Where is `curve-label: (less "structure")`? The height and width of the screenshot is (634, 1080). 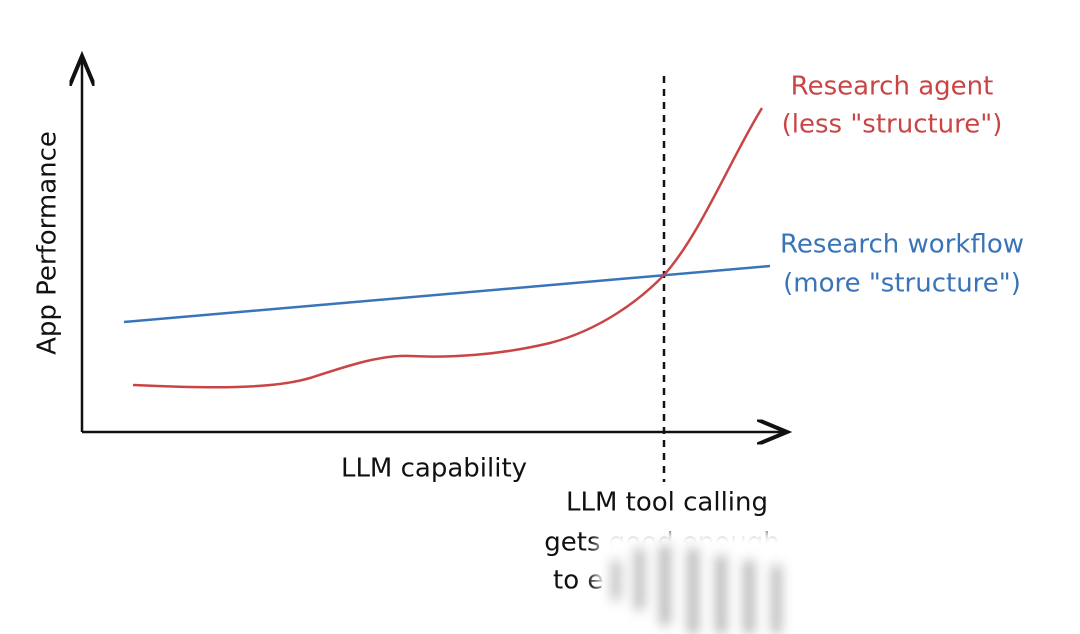 curve-label: (less "structure") is located at coordinates (892, 125).